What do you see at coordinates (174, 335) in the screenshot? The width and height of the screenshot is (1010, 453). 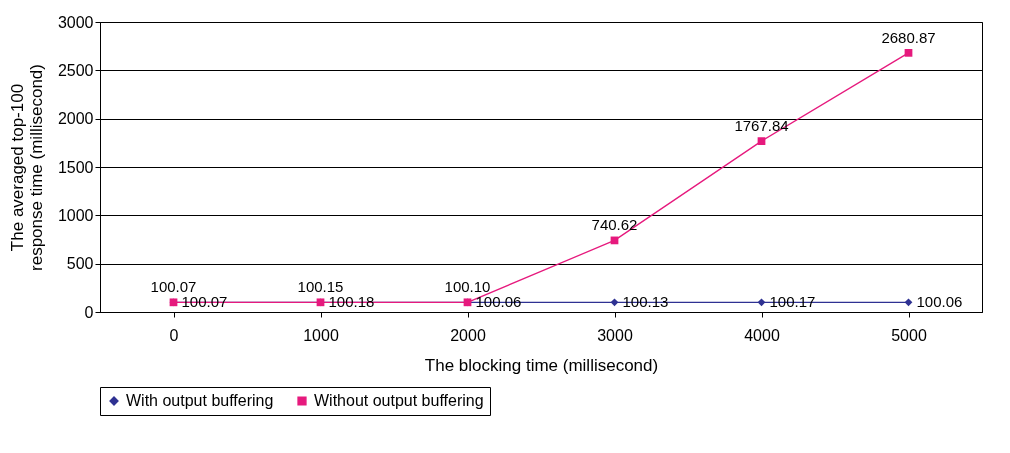 I see `x-tick-label: 0` at bounding box center [174, 335].